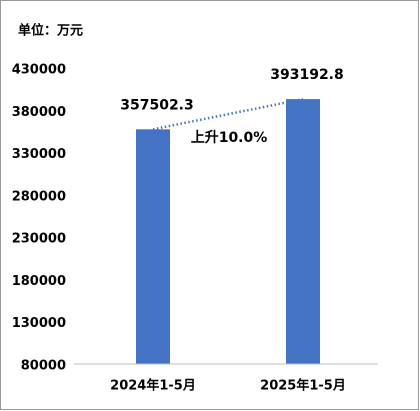 The image size is (420, 411). I want to click on y-tick-label: 230000, so click(39, 239).